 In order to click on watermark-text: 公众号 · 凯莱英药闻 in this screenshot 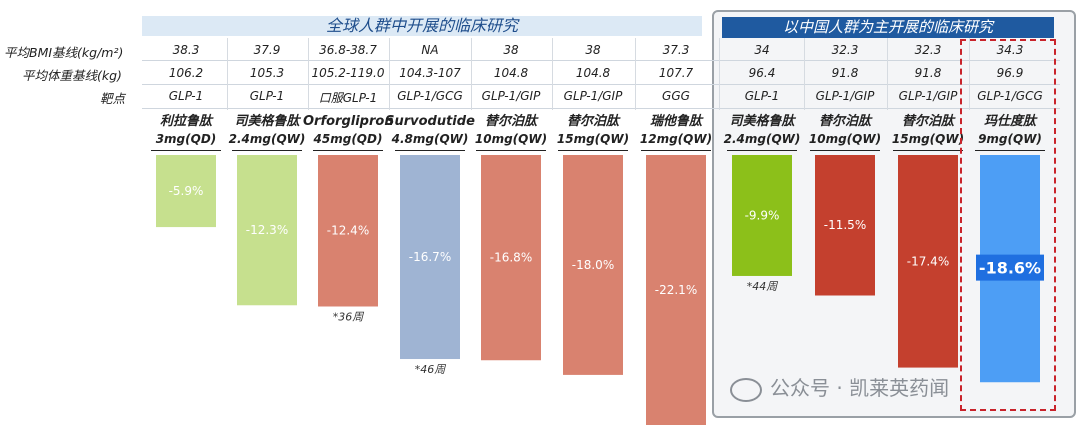, I will do `click(860, 388)`.